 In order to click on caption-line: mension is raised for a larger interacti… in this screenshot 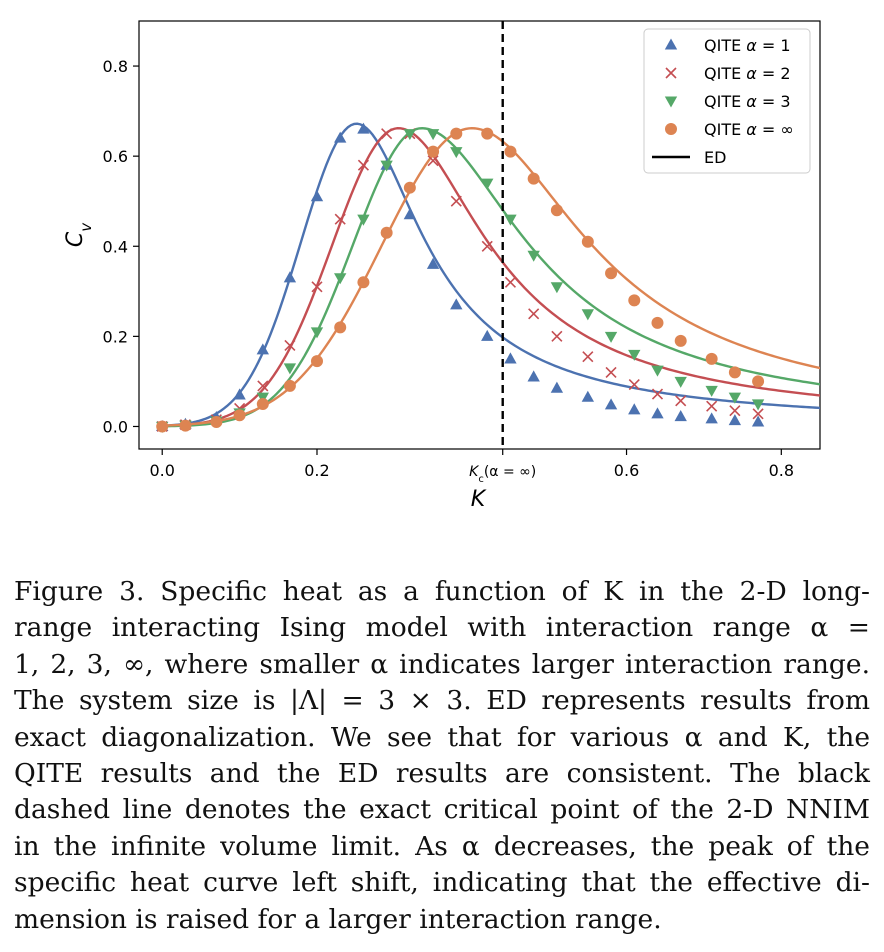, I will do `click(338, 919)`.